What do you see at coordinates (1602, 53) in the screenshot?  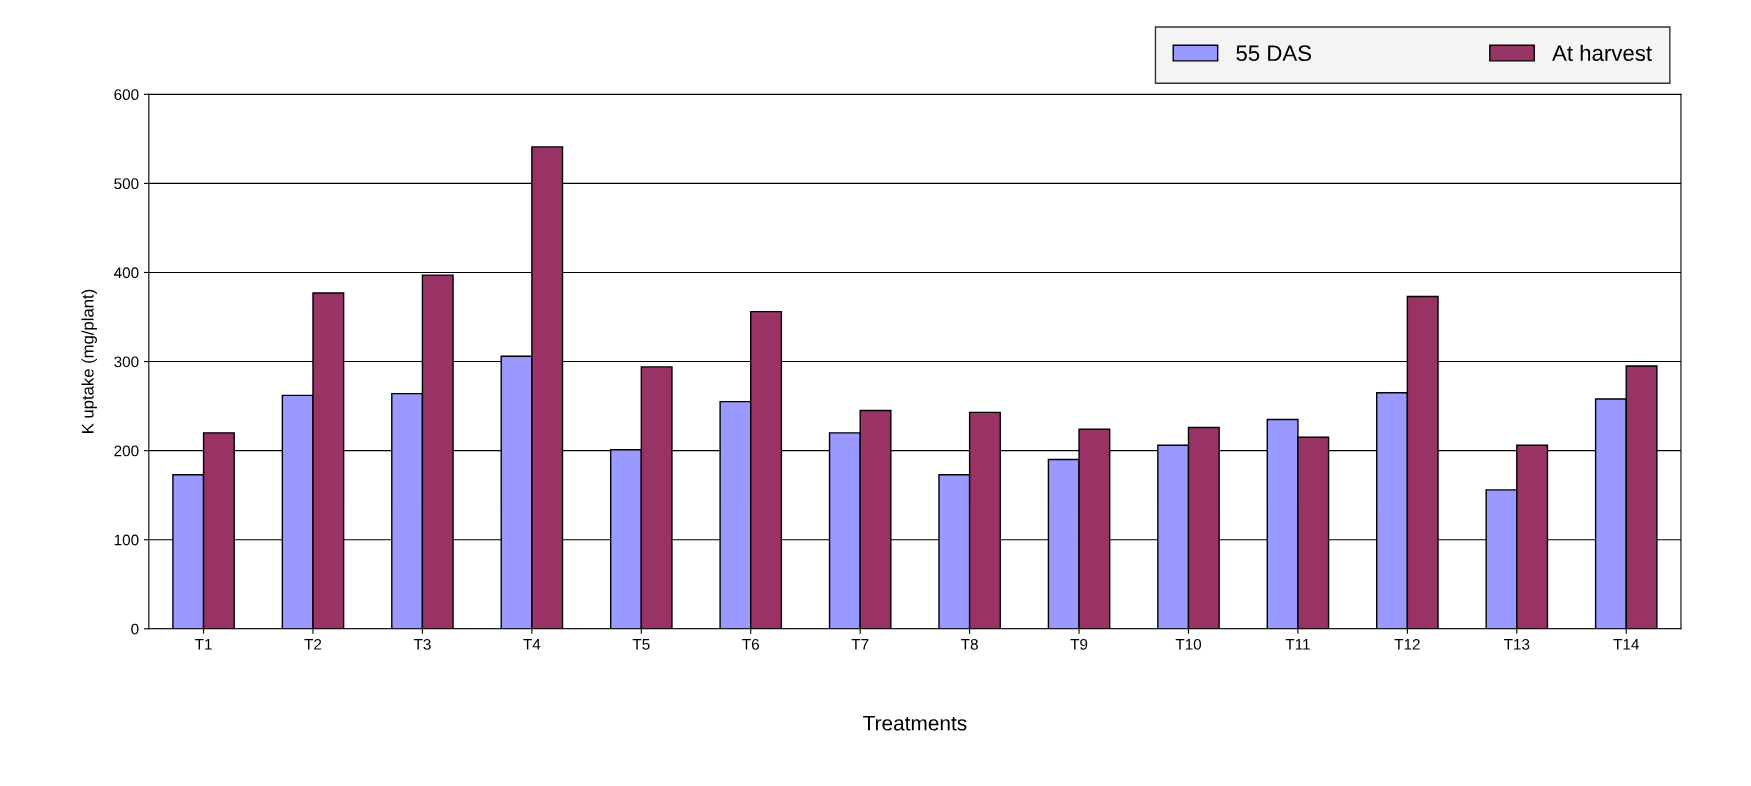 I see `legend-label: At harvest` at bounding box center [1602, 53].